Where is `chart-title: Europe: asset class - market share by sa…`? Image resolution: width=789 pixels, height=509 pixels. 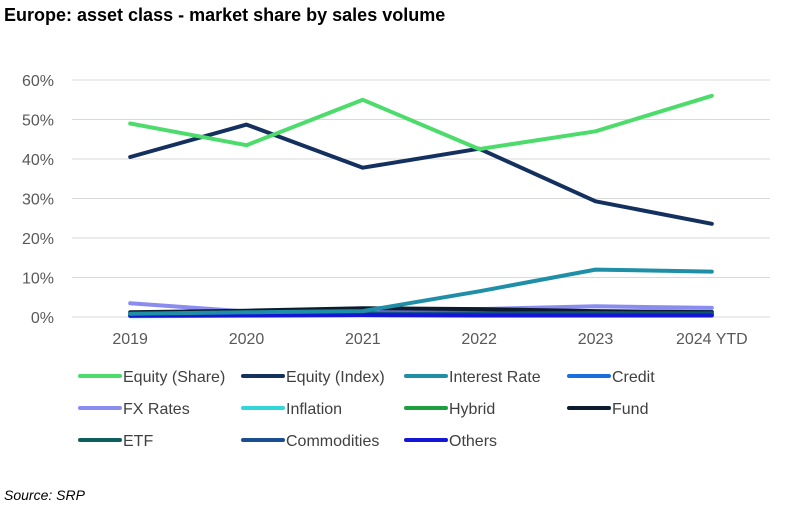
chart-title: Europe: asset class - market share by sa… is located at coordinates (225, 15).